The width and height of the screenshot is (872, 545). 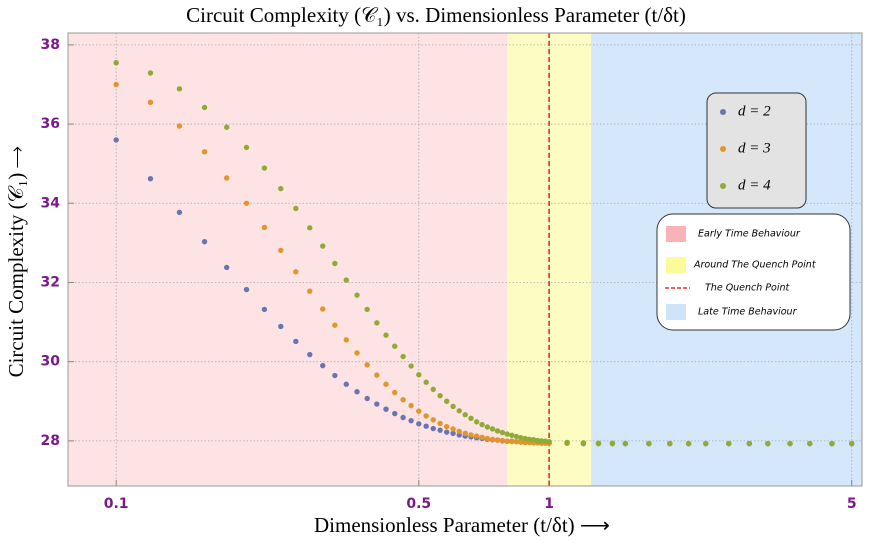 I want to click on legend-label: Around The Quench Point, so click(x=755, y=265).